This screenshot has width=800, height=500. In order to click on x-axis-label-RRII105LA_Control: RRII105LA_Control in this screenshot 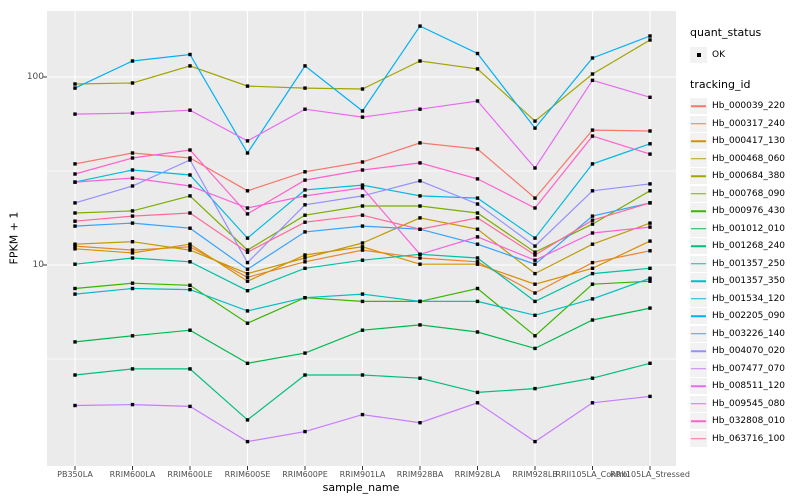, I will do `click(592, 474)`.